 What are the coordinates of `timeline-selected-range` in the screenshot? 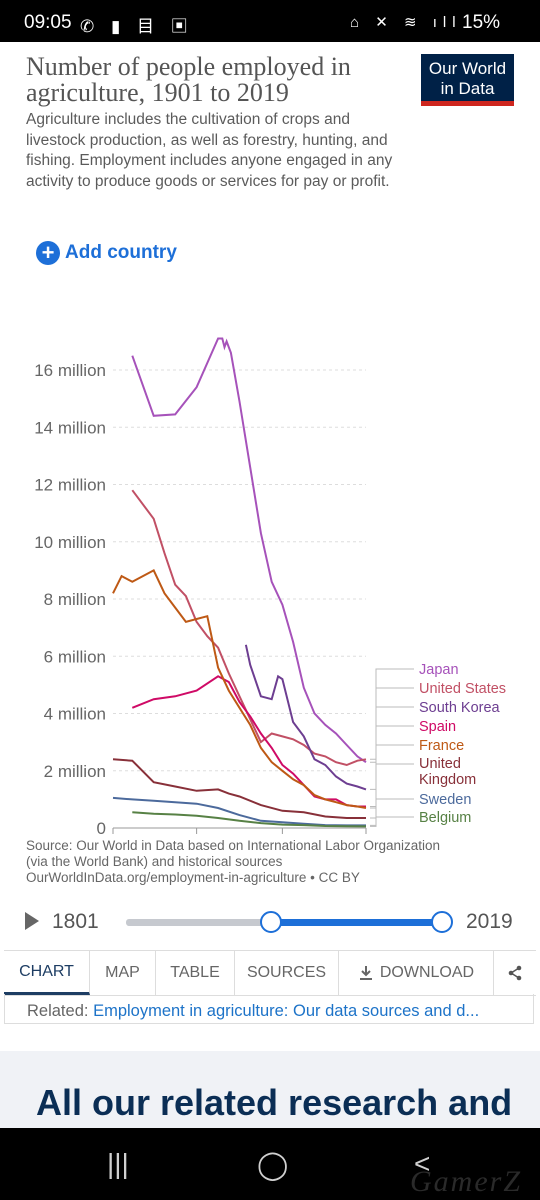 It's located at (356, 922).